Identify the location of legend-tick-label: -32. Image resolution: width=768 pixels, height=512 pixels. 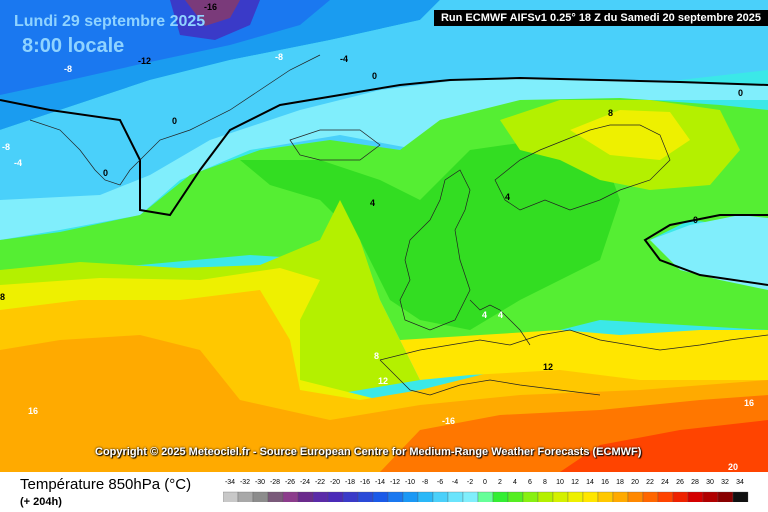
(245, 482).